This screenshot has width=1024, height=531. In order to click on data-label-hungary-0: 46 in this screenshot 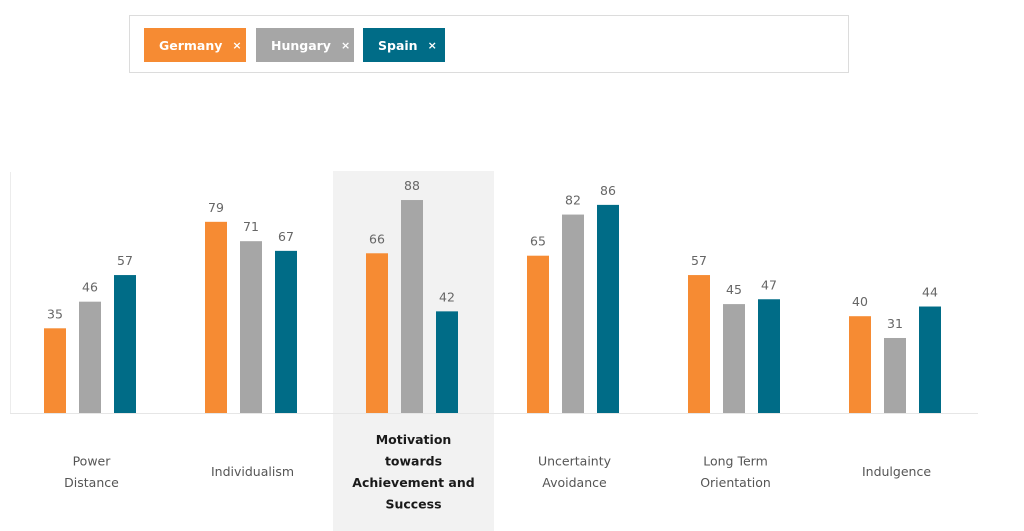, I will do `click(90, 287)`.